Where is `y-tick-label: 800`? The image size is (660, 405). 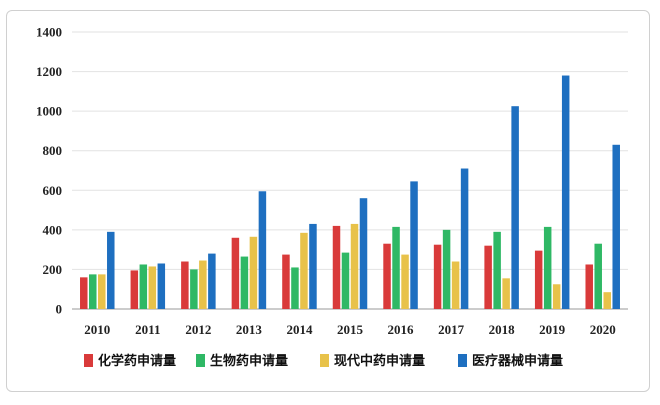
y-tick-label: 800 is located at coordinates (53, 150).